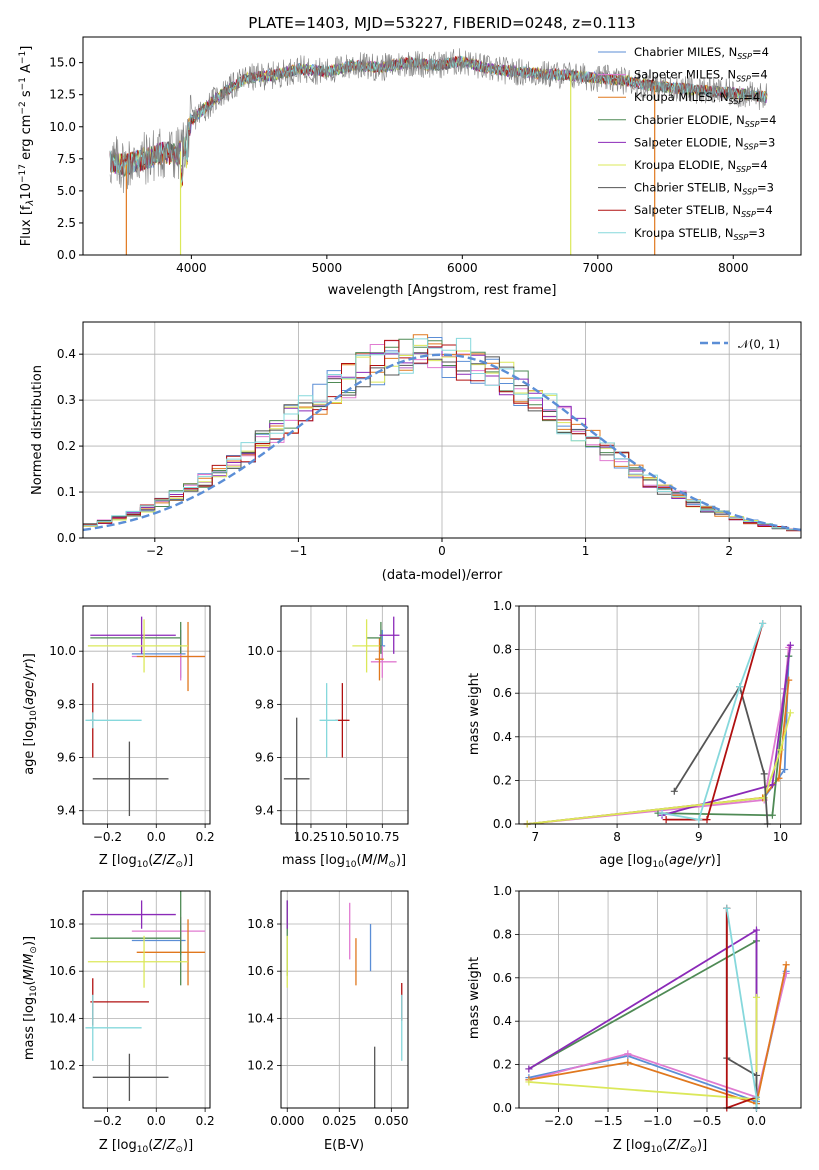 The image size is (819, 1170). What do you see at coordinates (132, 1009) in the screenshot?
I see `mass-vs-Z-panel: −0.2 0.0 0.2 10.2 10.4 10.6 10.8` at bounding box center [132, 1009].